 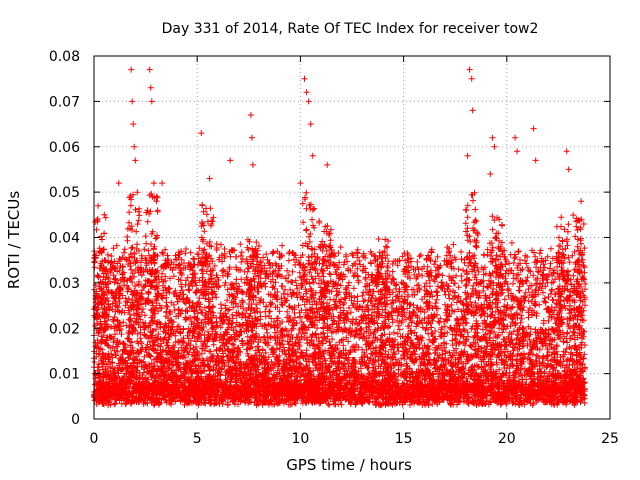 I want to click on x-tick-label: 25, so click(x=610, y=439).